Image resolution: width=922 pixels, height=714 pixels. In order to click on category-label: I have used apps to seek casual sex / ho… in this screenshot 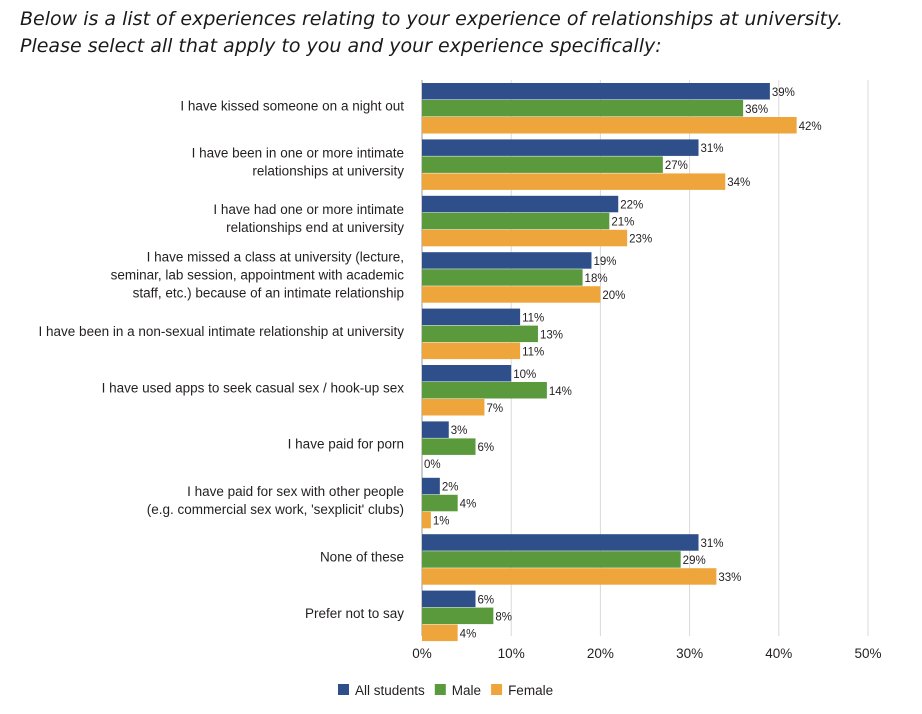, I will do `click(253, 387)`.